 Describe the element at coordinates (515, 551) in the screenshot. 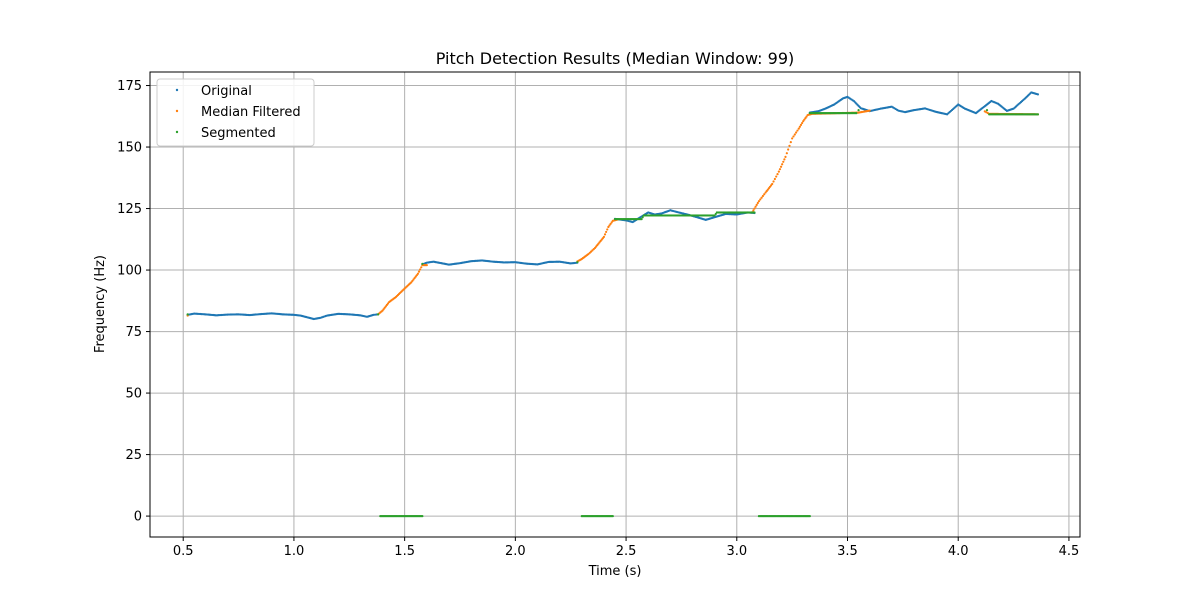

I see `x-tick-label: 2.0` at that location.